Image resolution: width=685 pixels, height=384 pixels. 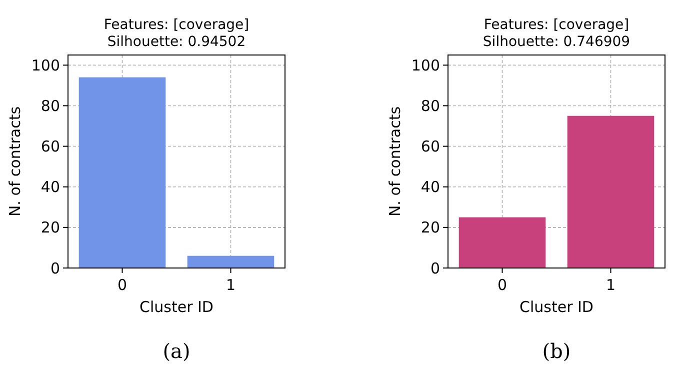 I want to click on text: (a), so click(x=176, y=351).